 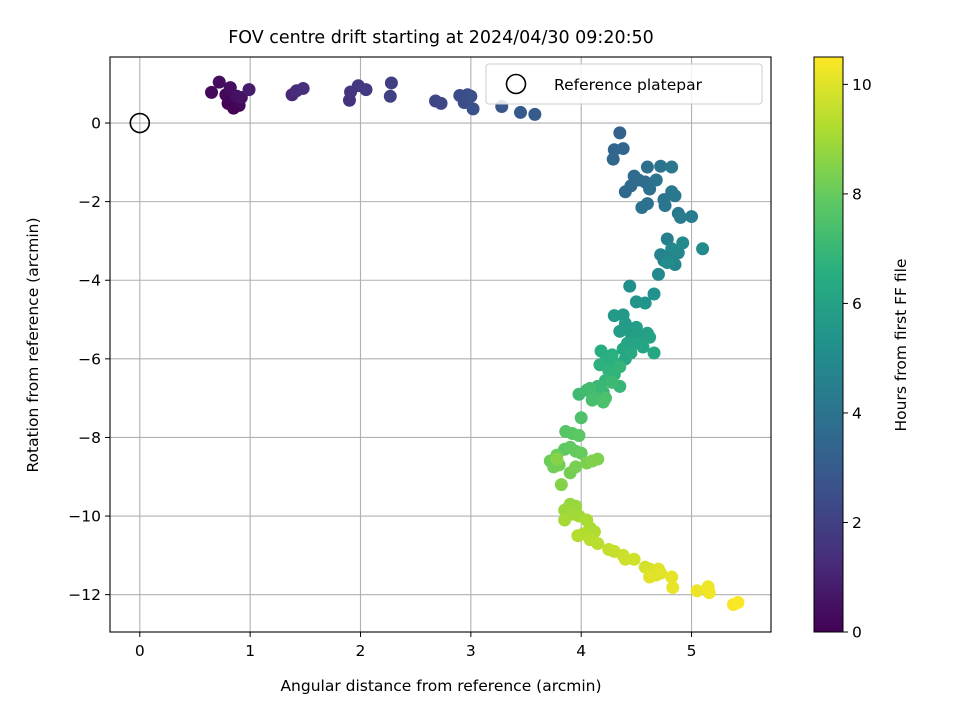 What do you see at coordinates (89, 281) in the screenshot?
I see `y-tick-label: −4` at bounding box center [89, 281].